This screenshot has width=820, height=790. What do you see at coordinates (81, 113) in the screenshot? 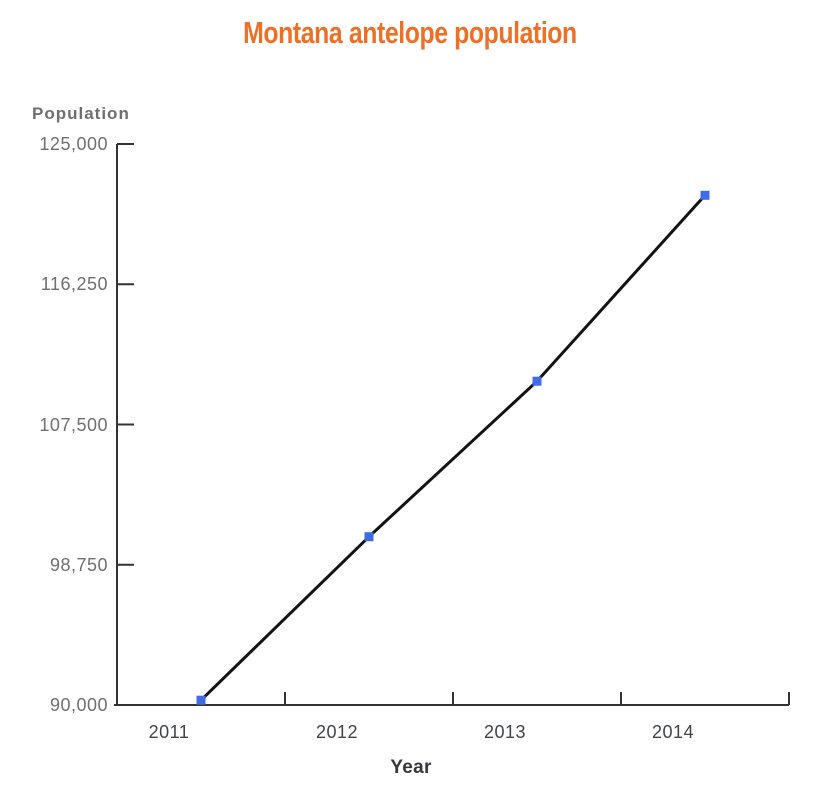
I see `y-axis-title: Population` at bounding box center [81, 113].